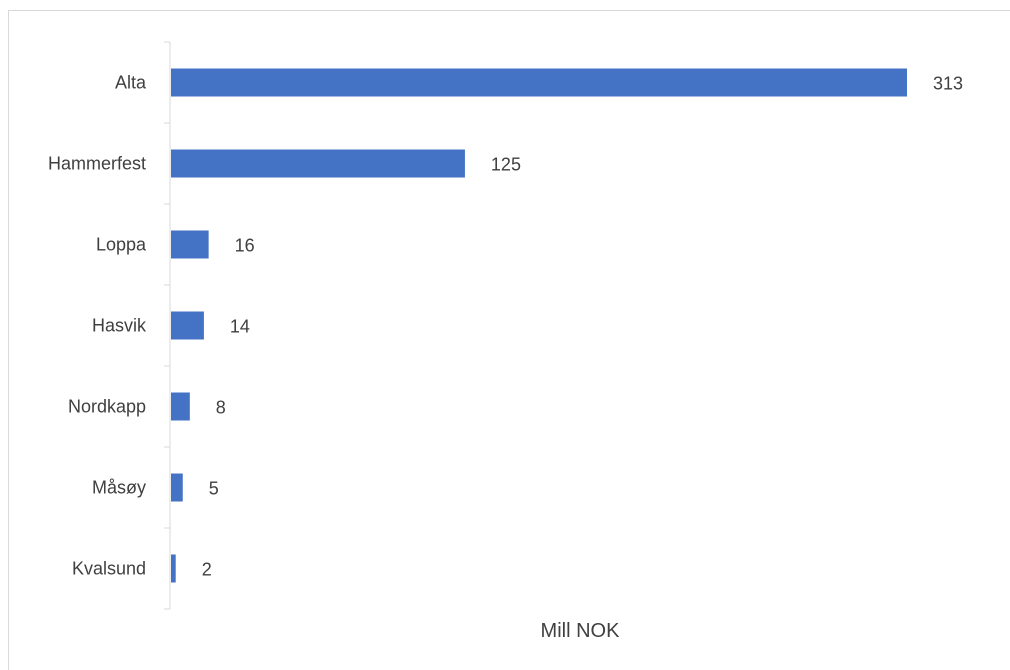 This screenshot has width=1010, height=670. I want to click on bar-alta, so click(539, 82).